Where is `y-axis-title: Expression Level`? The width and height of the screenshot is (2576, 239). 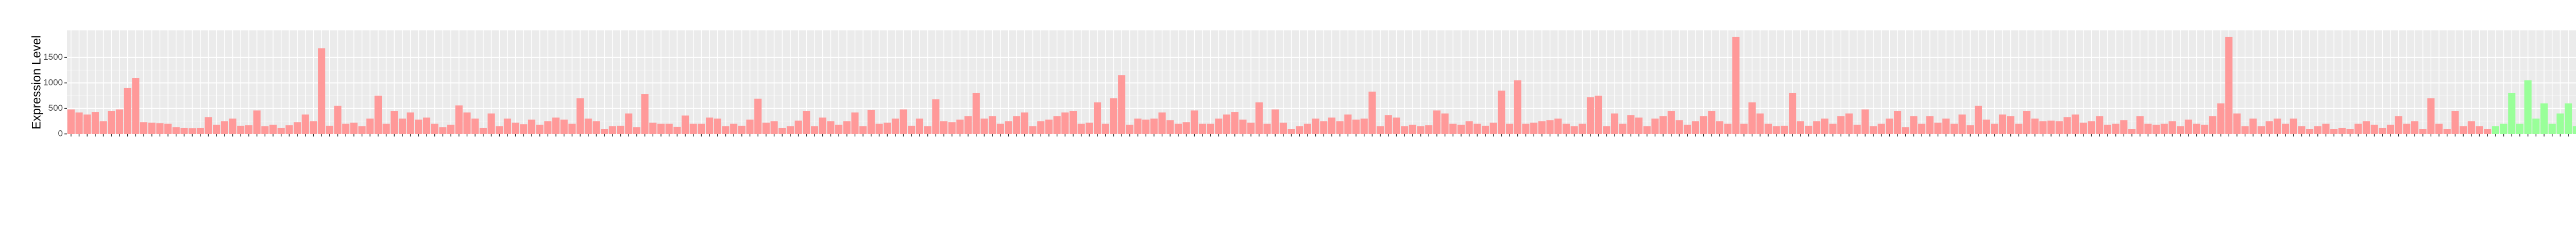 y-axis-title: Expression Level is located at coordinates (36, 83).